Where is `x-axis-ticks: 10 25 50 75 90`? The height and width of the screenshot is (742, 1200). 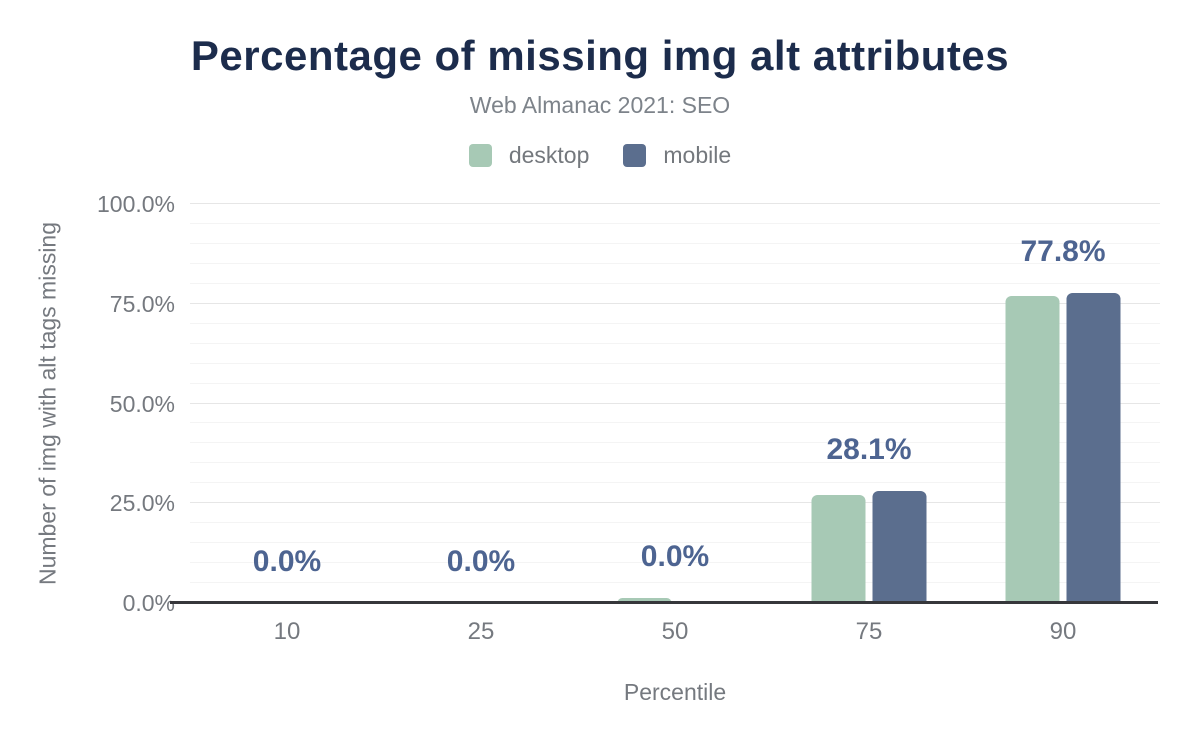 x-axis-ticks: 10 25 50 75 90 is located at coordinates (675, 632).